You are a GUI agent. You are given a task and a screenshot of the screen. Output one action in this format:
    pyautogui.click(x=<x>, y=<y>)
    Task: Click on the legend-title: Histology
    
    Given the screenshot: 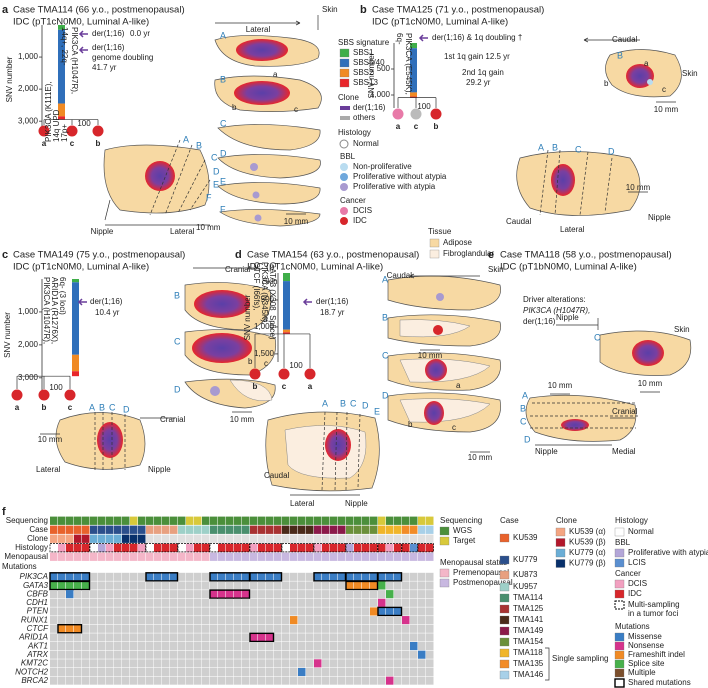 What is the action you would take?
    pyautogui.click(x=354, y=132)
    